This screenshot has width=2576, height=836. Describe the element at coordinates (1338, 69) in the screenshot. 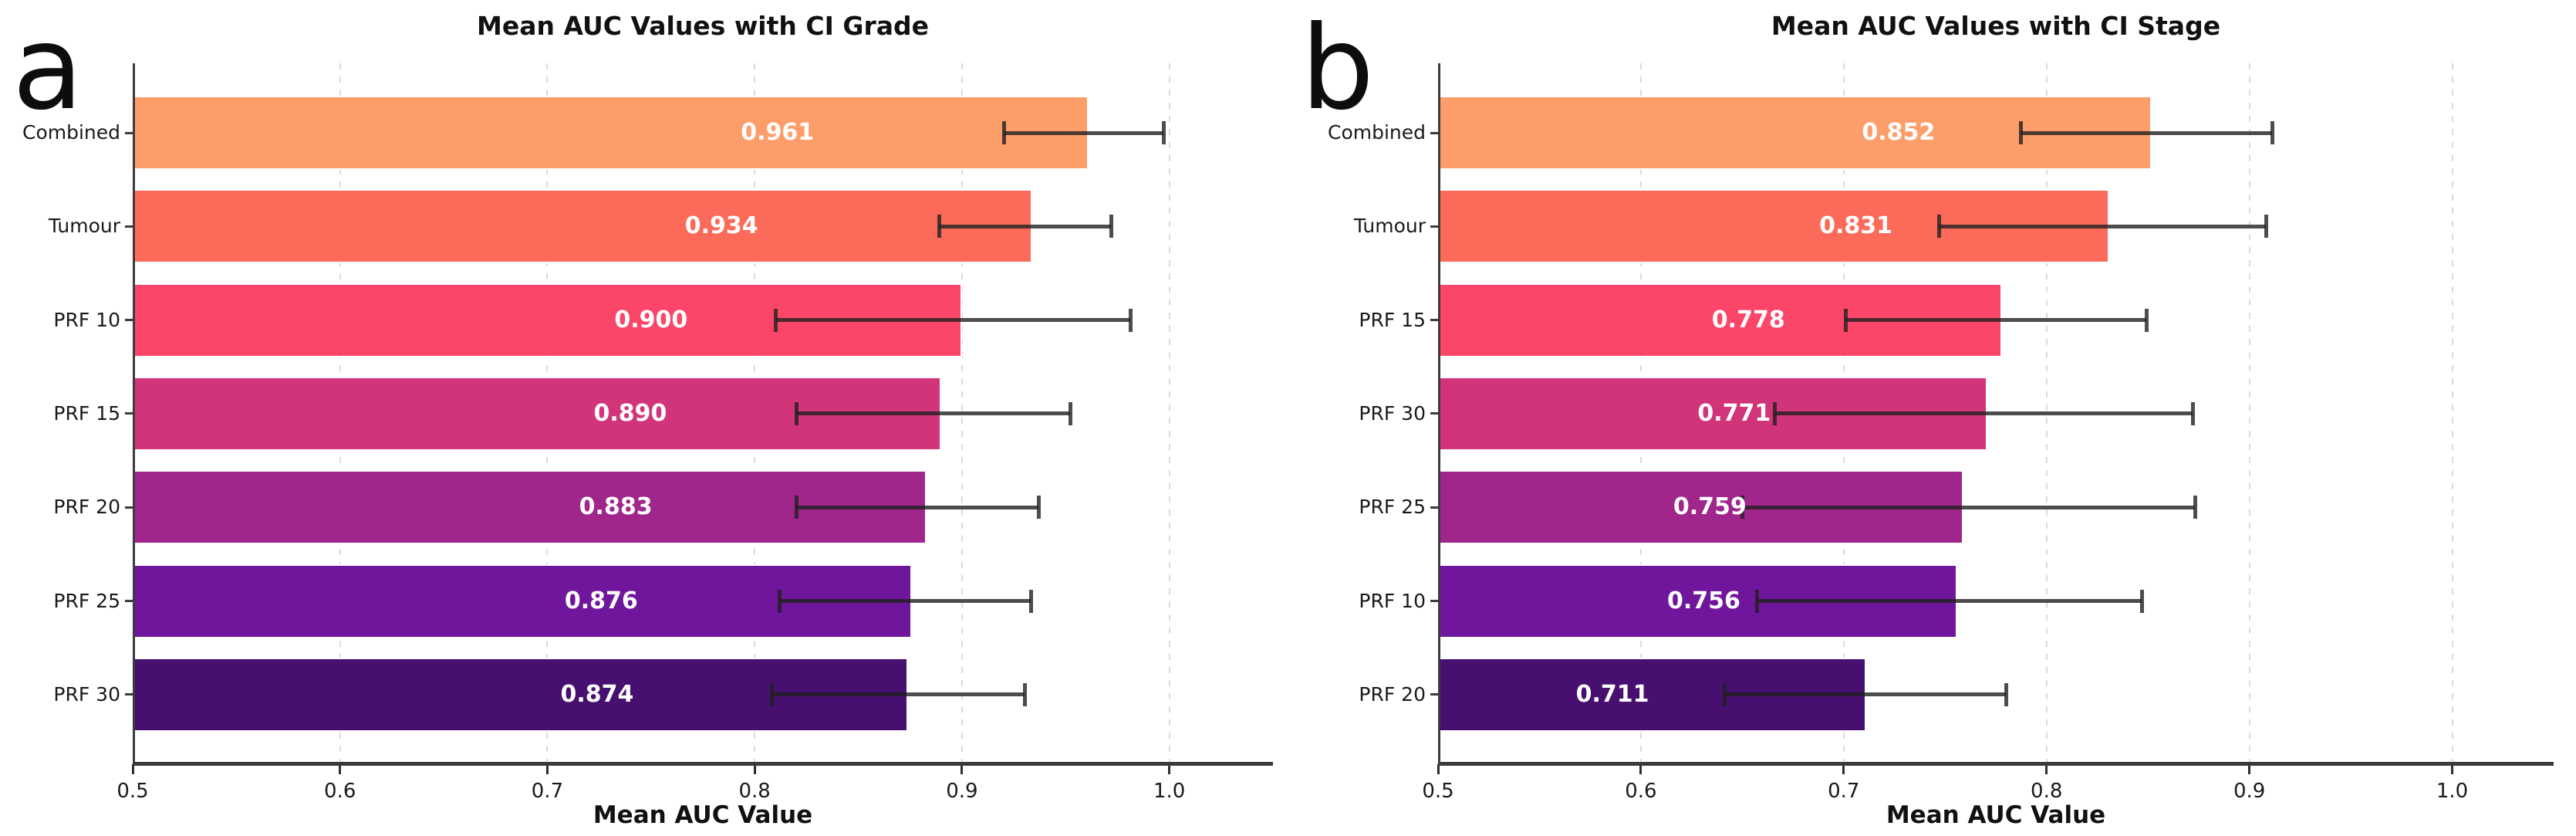

I see `panel-letter-b: b` at that location.